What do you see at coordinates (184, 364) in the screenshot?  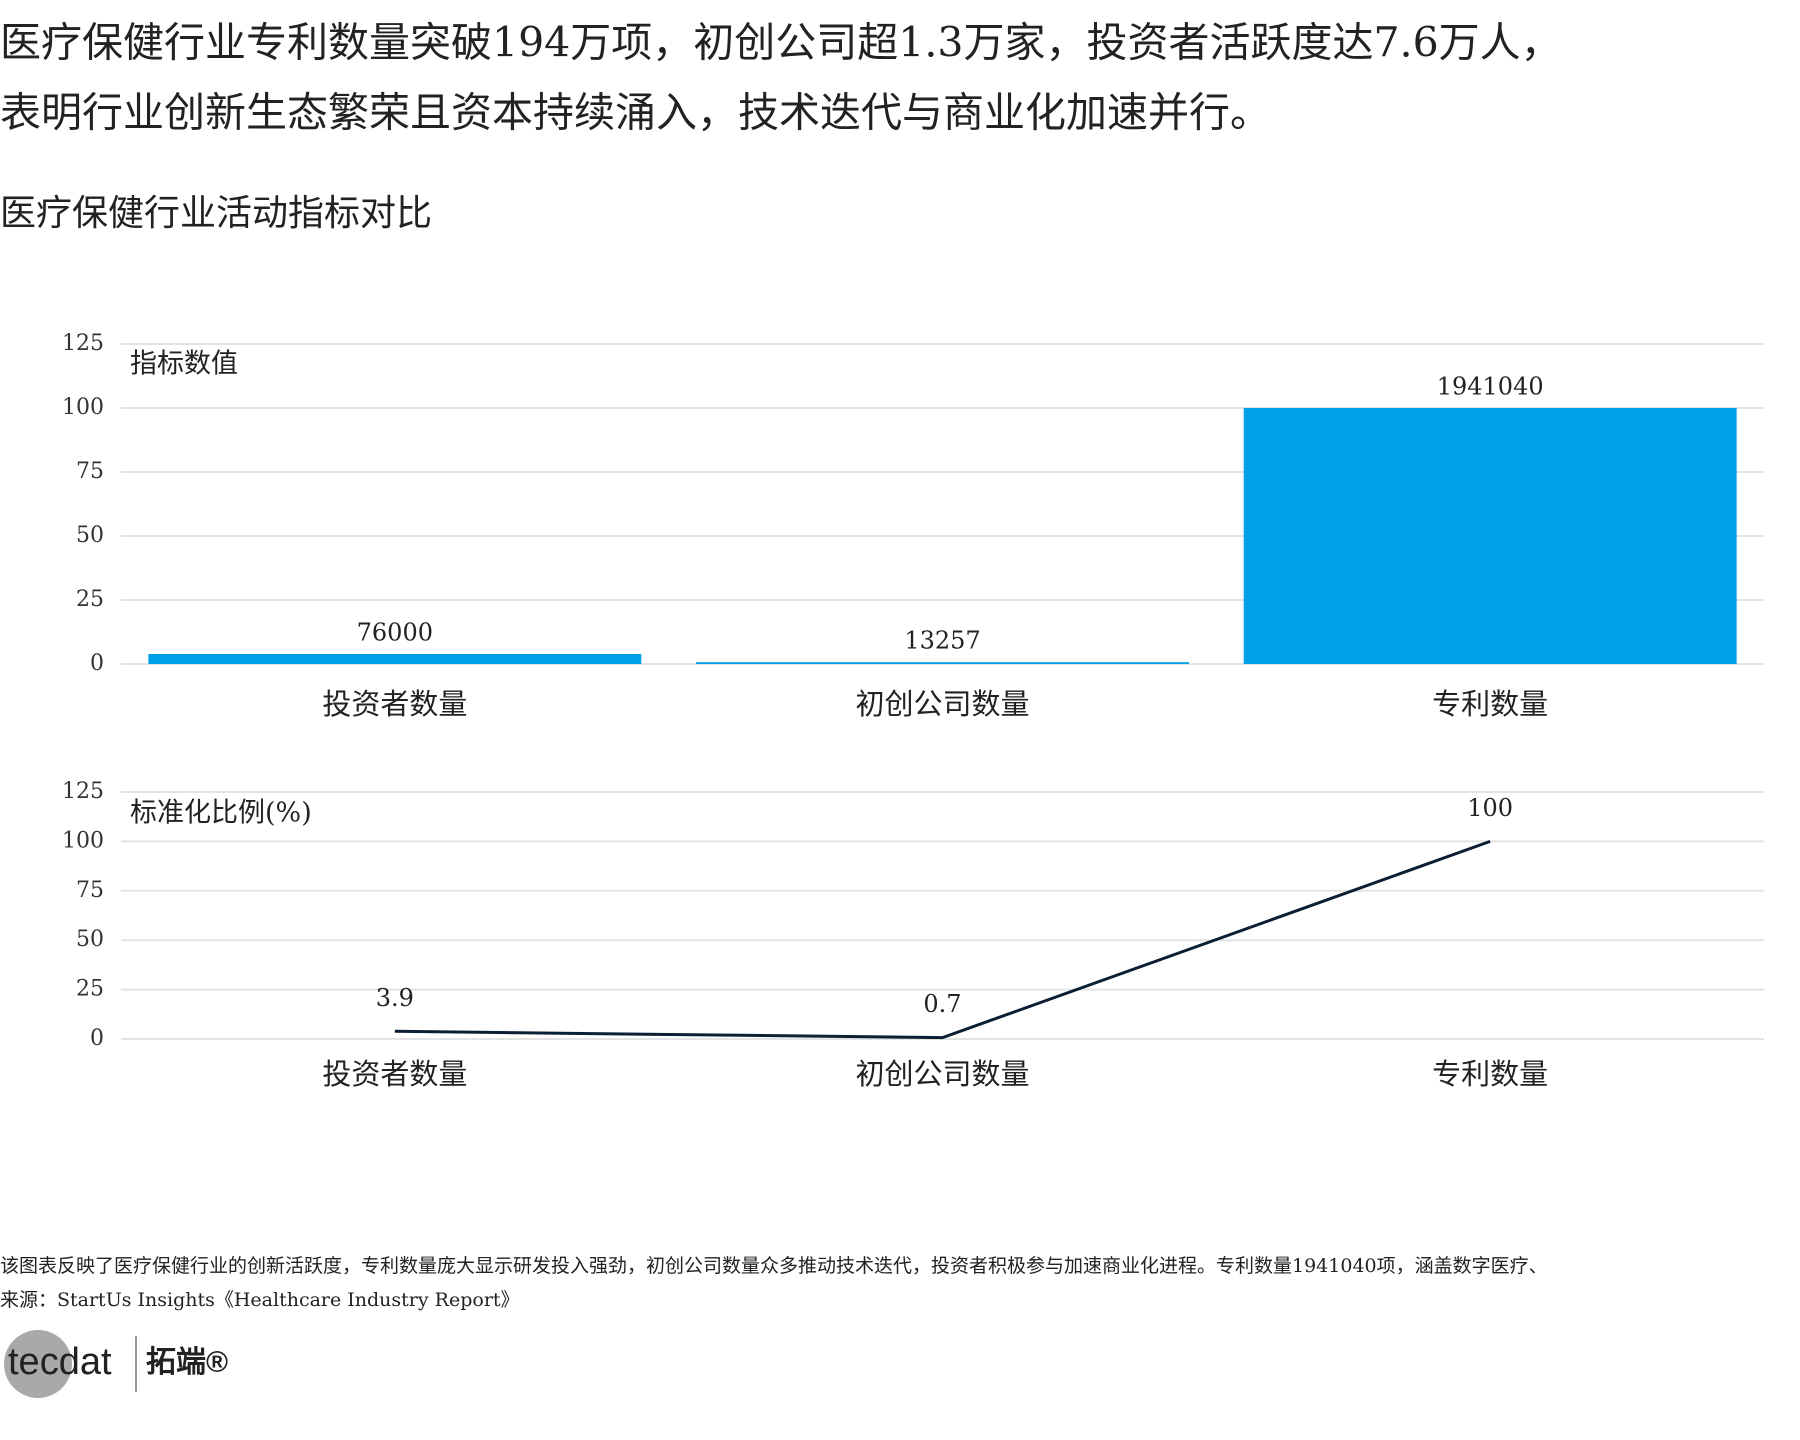 I see `y-axis-label: 指标数值` at bounding box center [184, 364].